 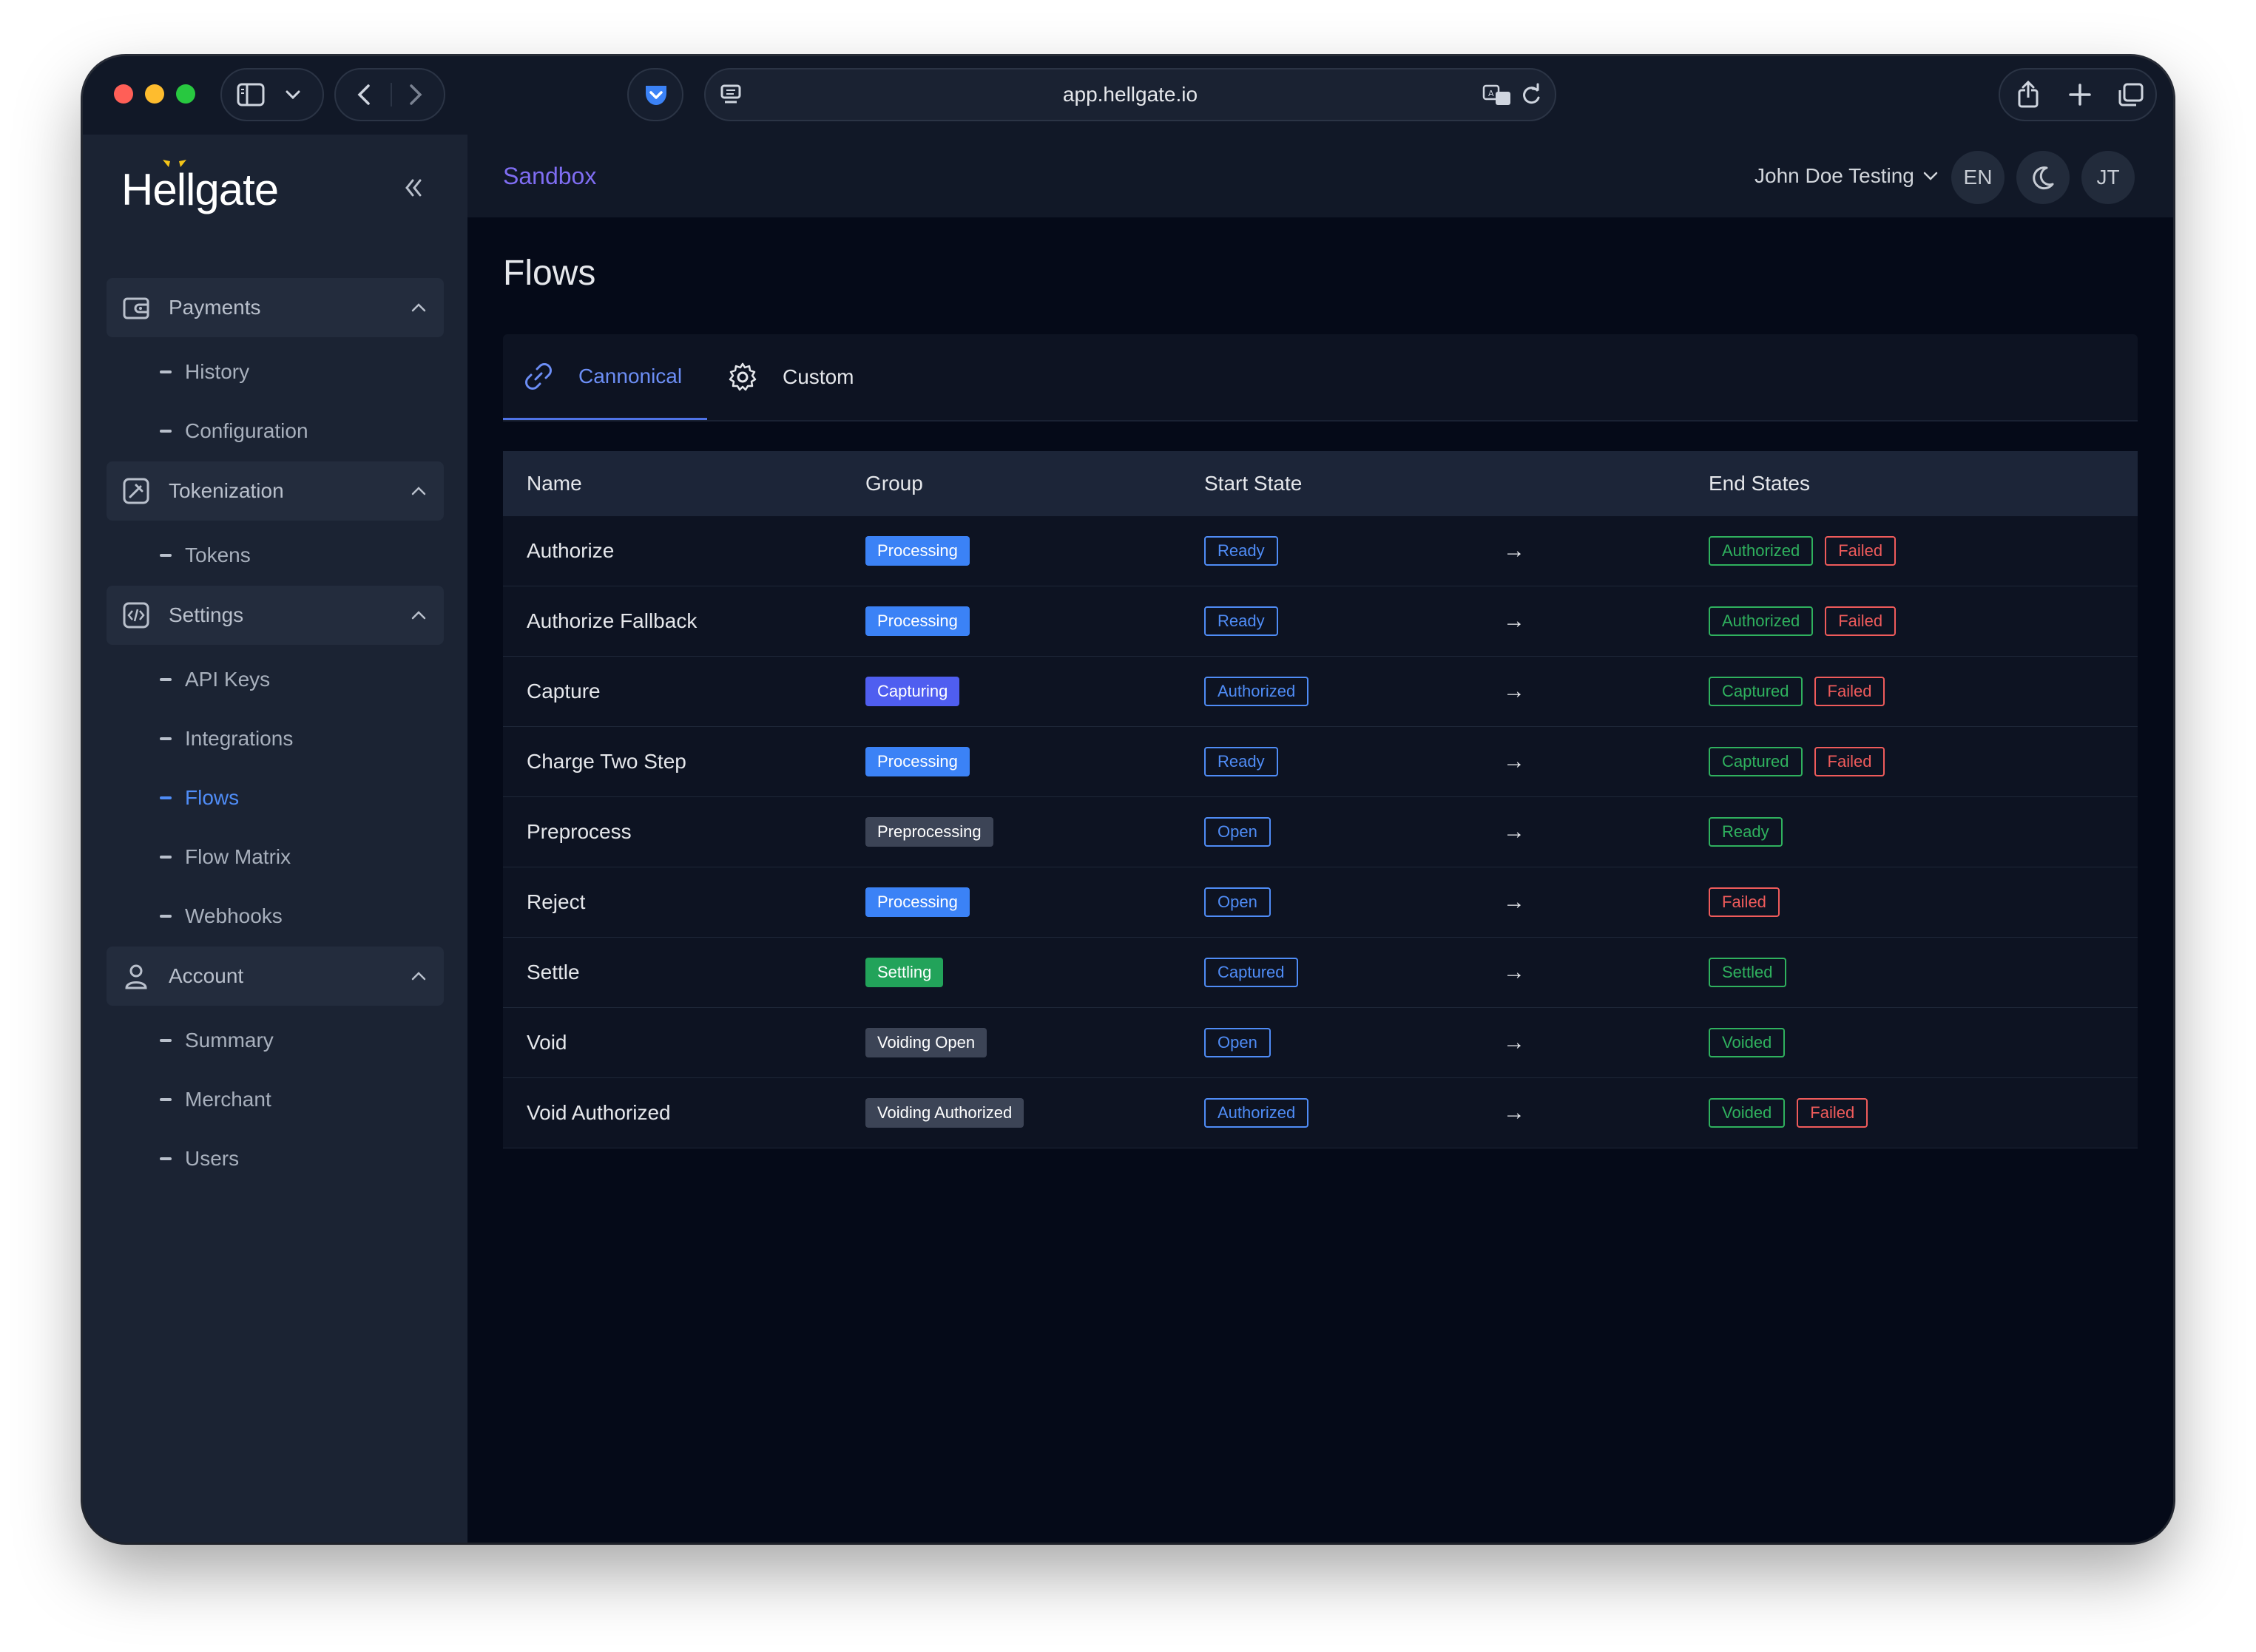 I want to click on sidebar-item-summary: Summary, so click(x=217, y=1040).